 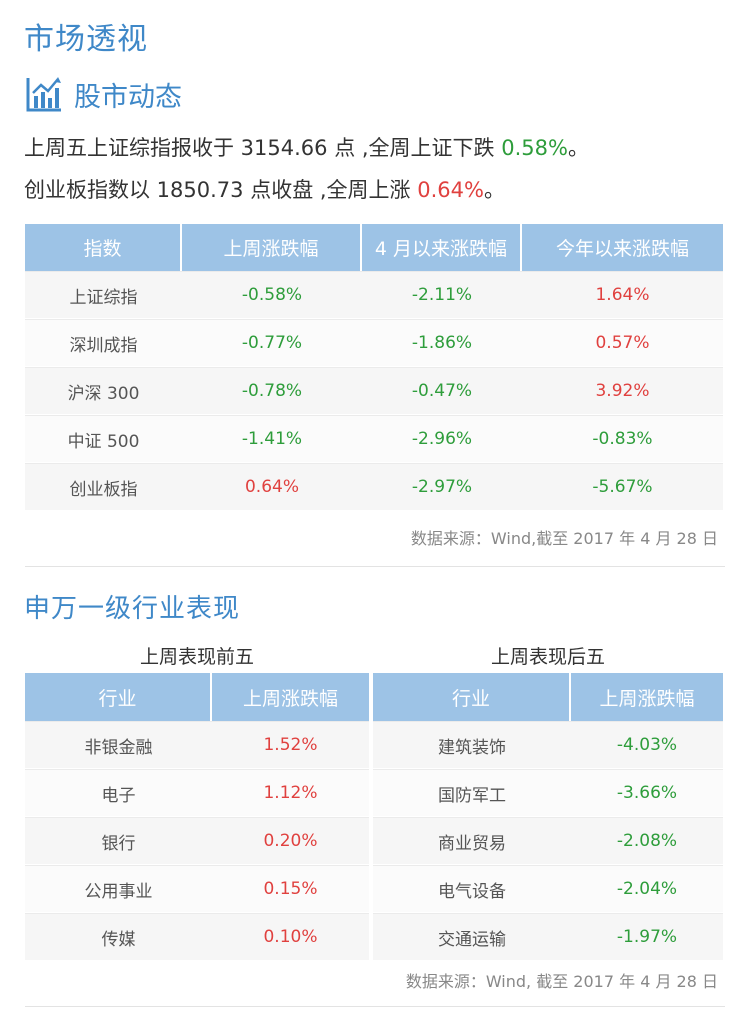 I want to click on table-row: 非银金融 1.52%, so click(x=197, y=745).